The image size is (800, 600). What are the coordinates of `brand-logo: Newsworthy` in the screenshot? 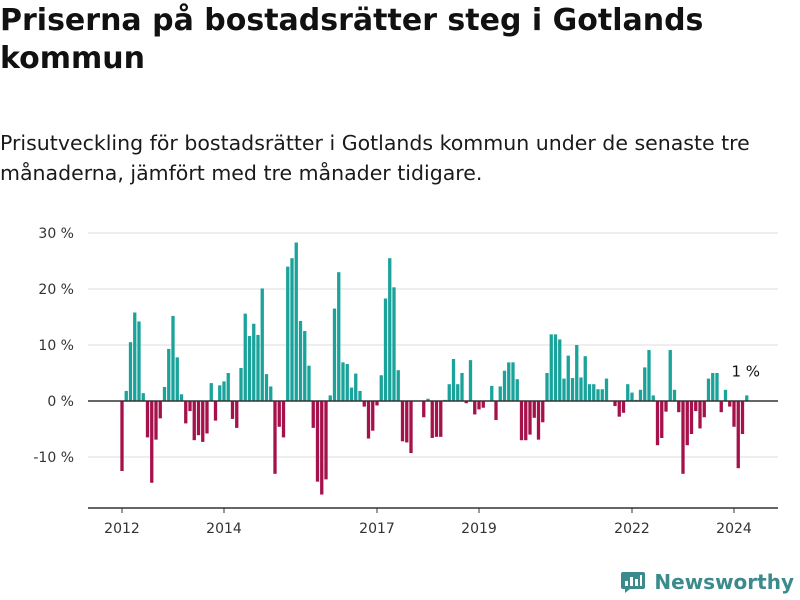 It's located at (707, 582).